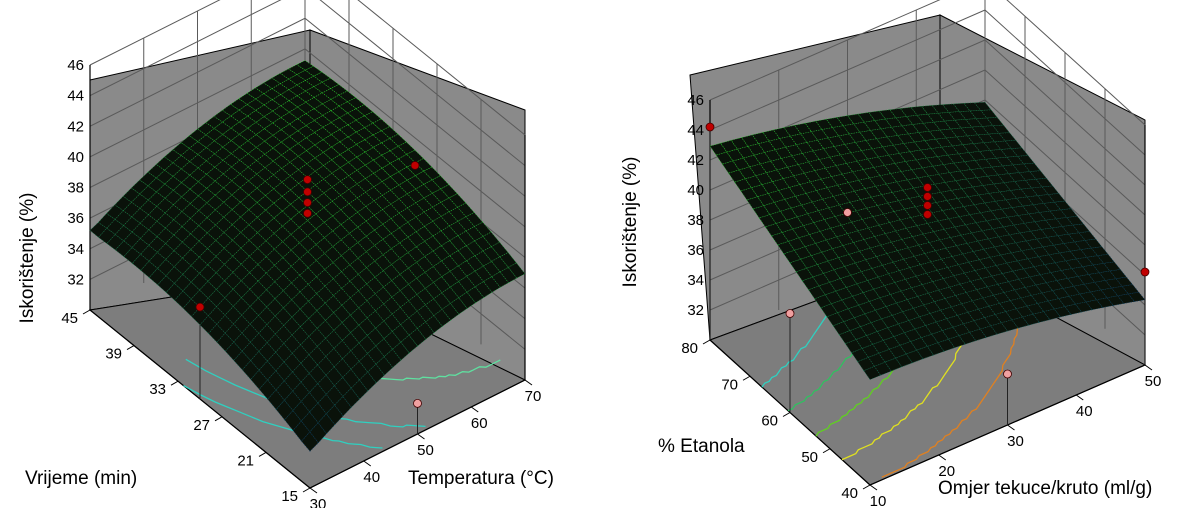 Image resolution: width=1181 pixels, height=508 pixels. Describe the element at coordinates (75, 157) in the screenshot. I see `left-z-tick-label: 40` at that location.